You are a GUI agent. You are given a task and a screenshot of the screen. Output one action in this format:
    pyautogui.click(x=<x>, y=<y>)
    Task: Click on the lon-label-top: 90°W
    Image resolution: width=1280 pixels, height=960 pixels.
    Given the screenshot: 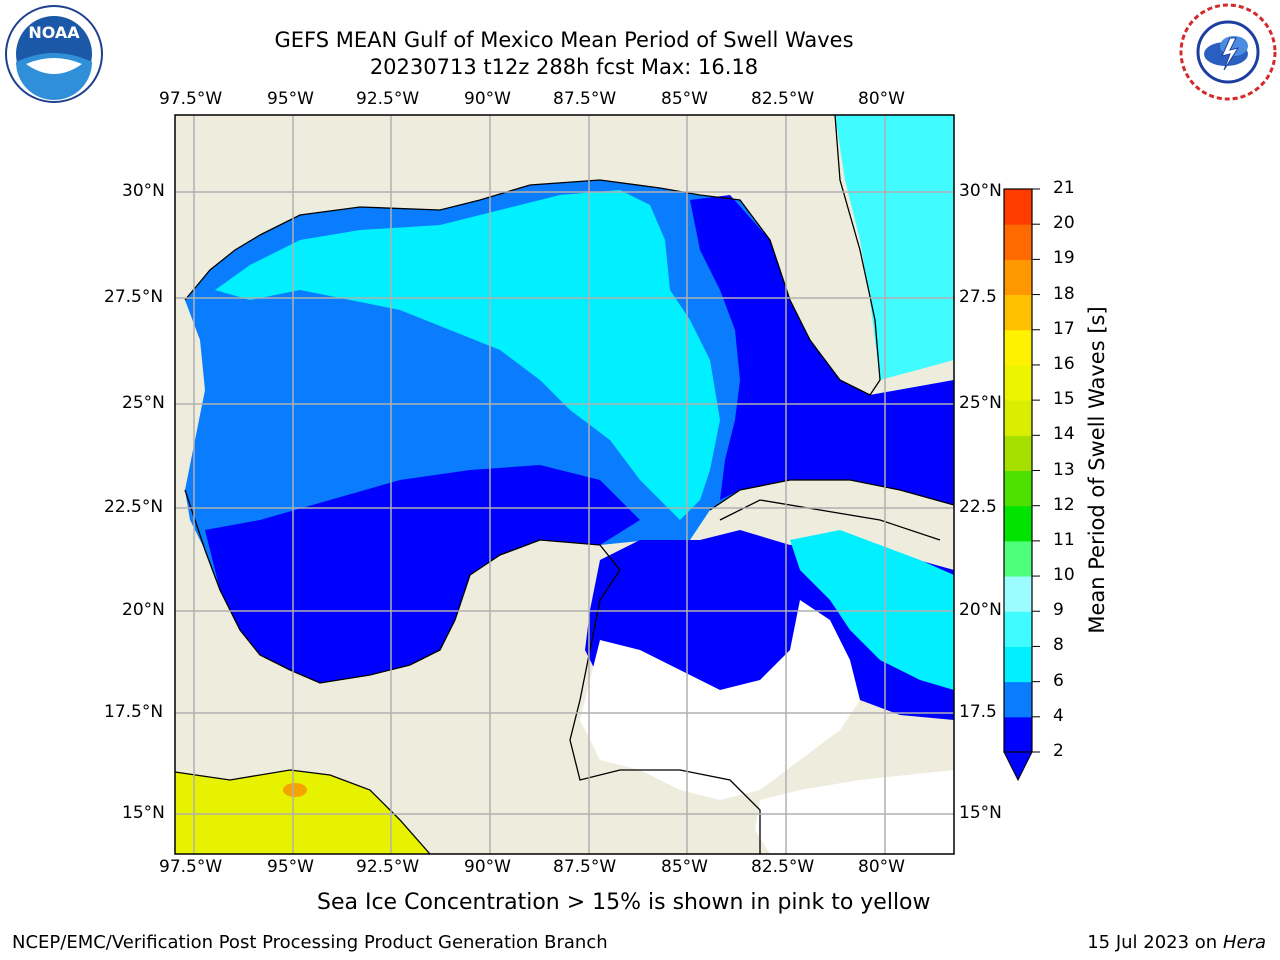 What is the action you would take?
    pyautogui.click(x=487, y=99)
    